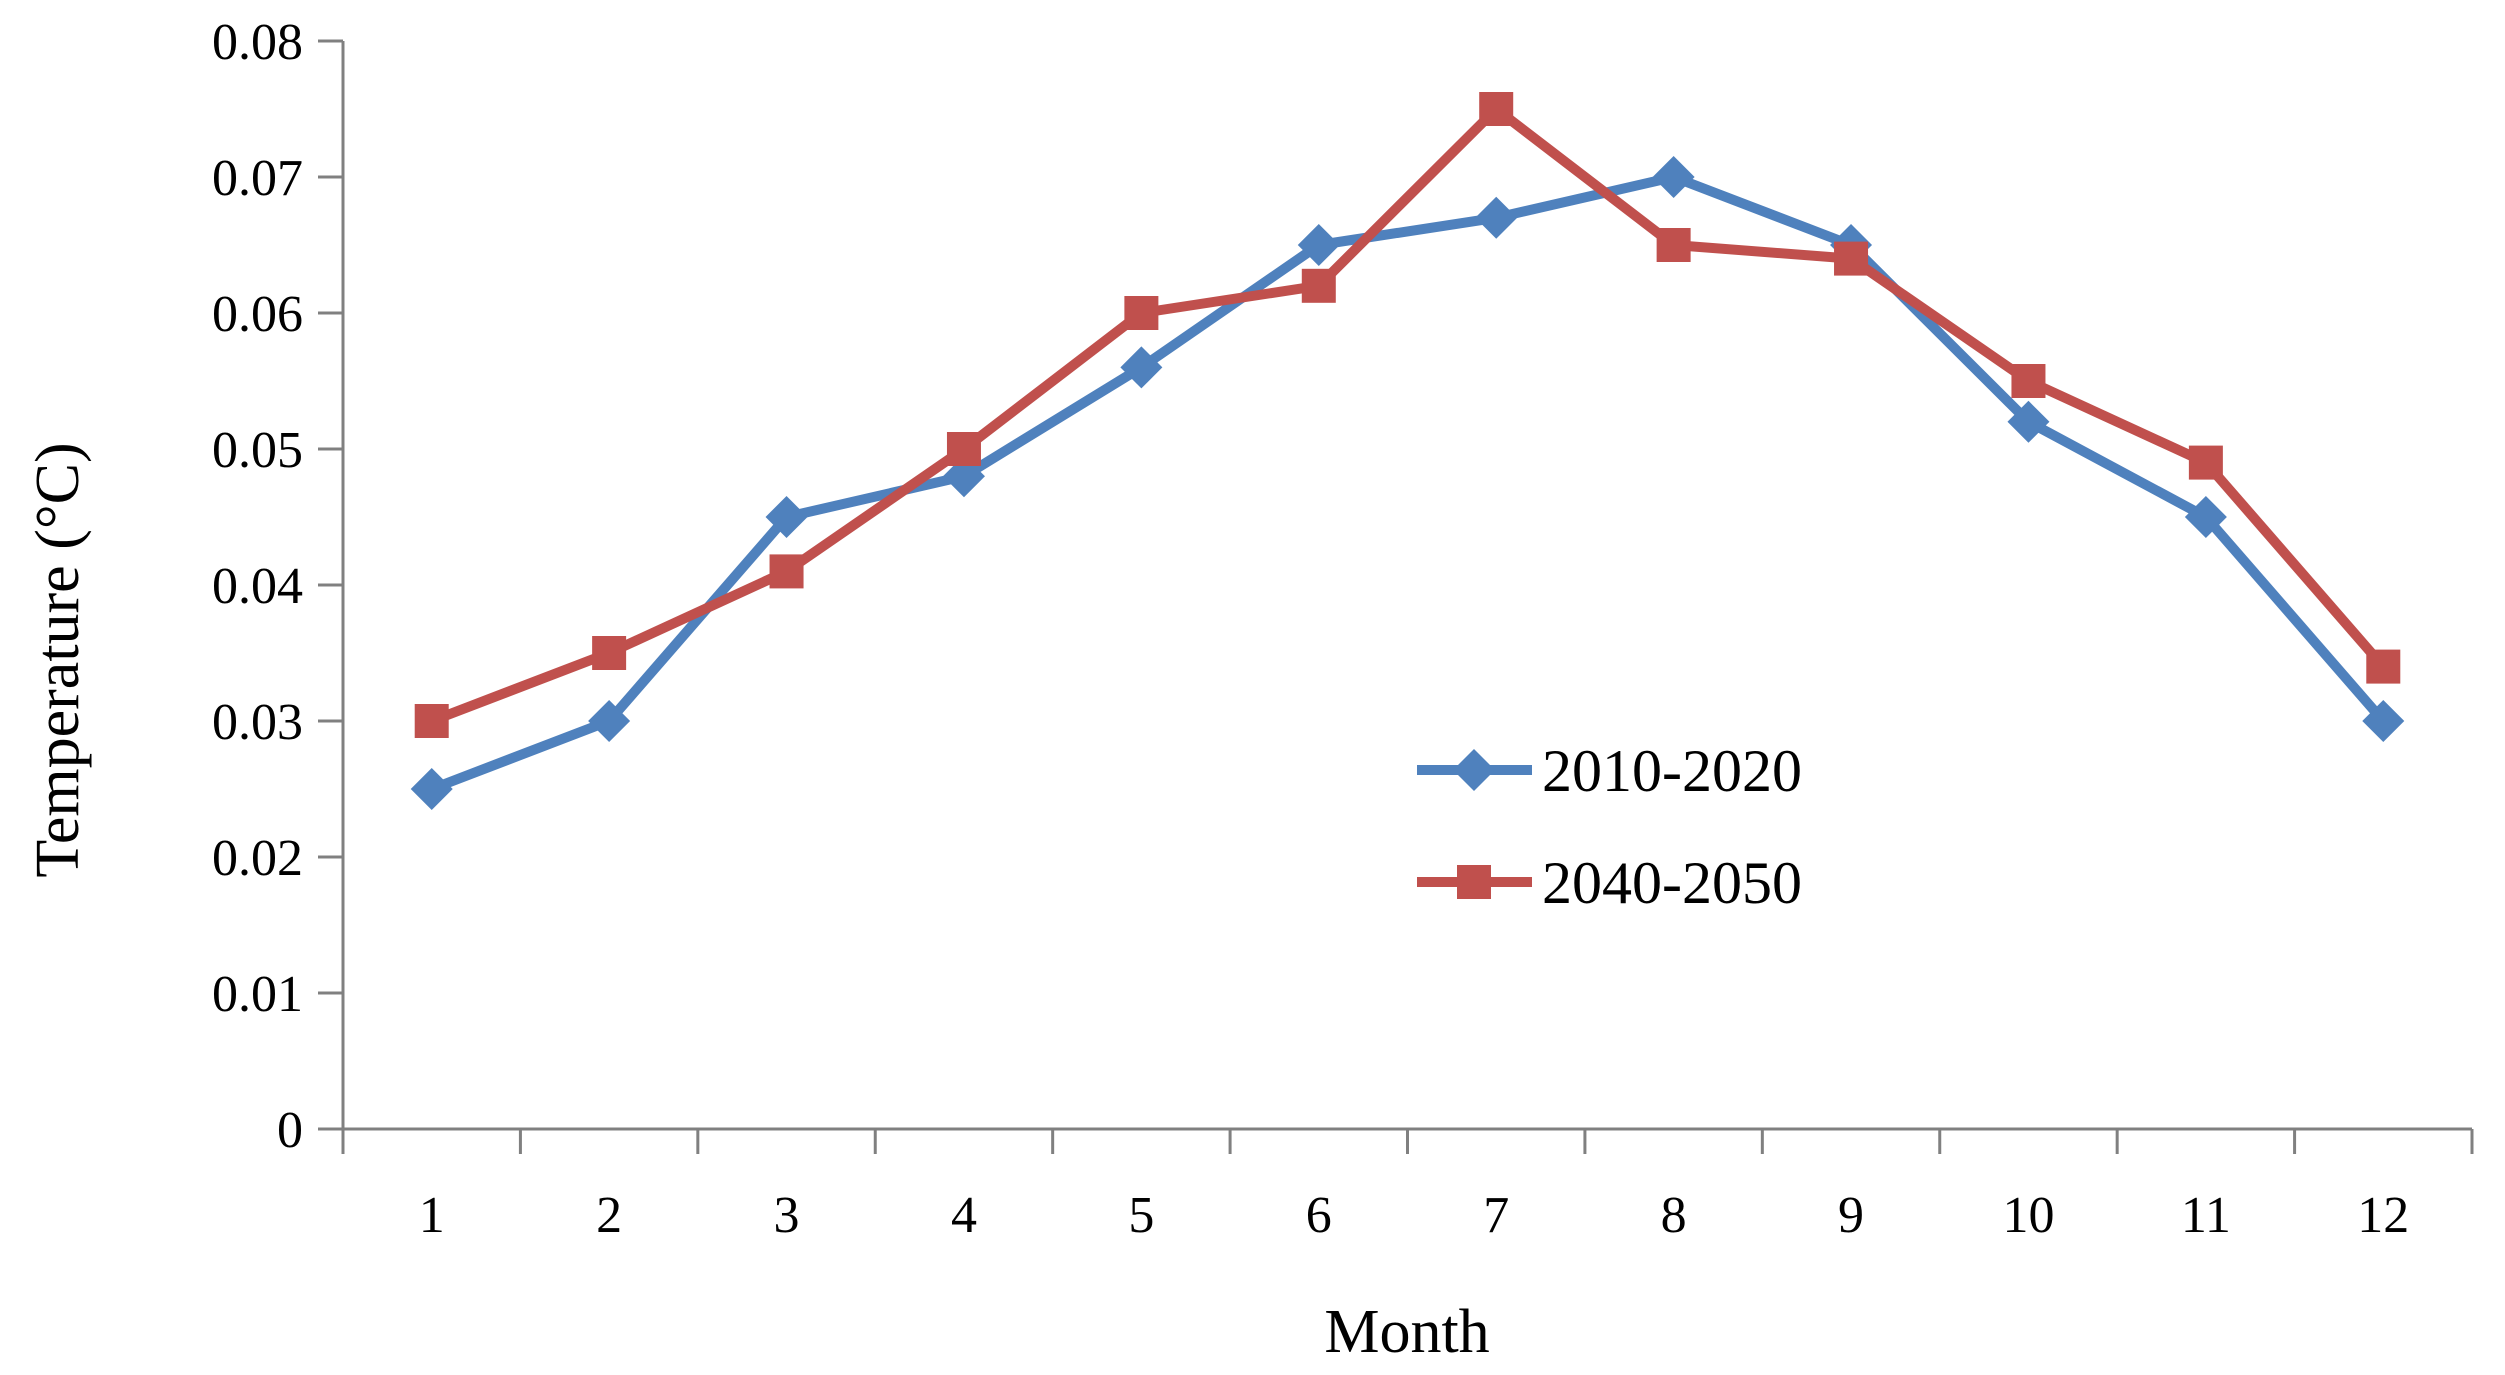 The image size is (2505, 1375). What do you see at coordinates (786, 571) in the screenshot?
I see `data-point-2040-2050-m3` at bounding box center [786, 571].